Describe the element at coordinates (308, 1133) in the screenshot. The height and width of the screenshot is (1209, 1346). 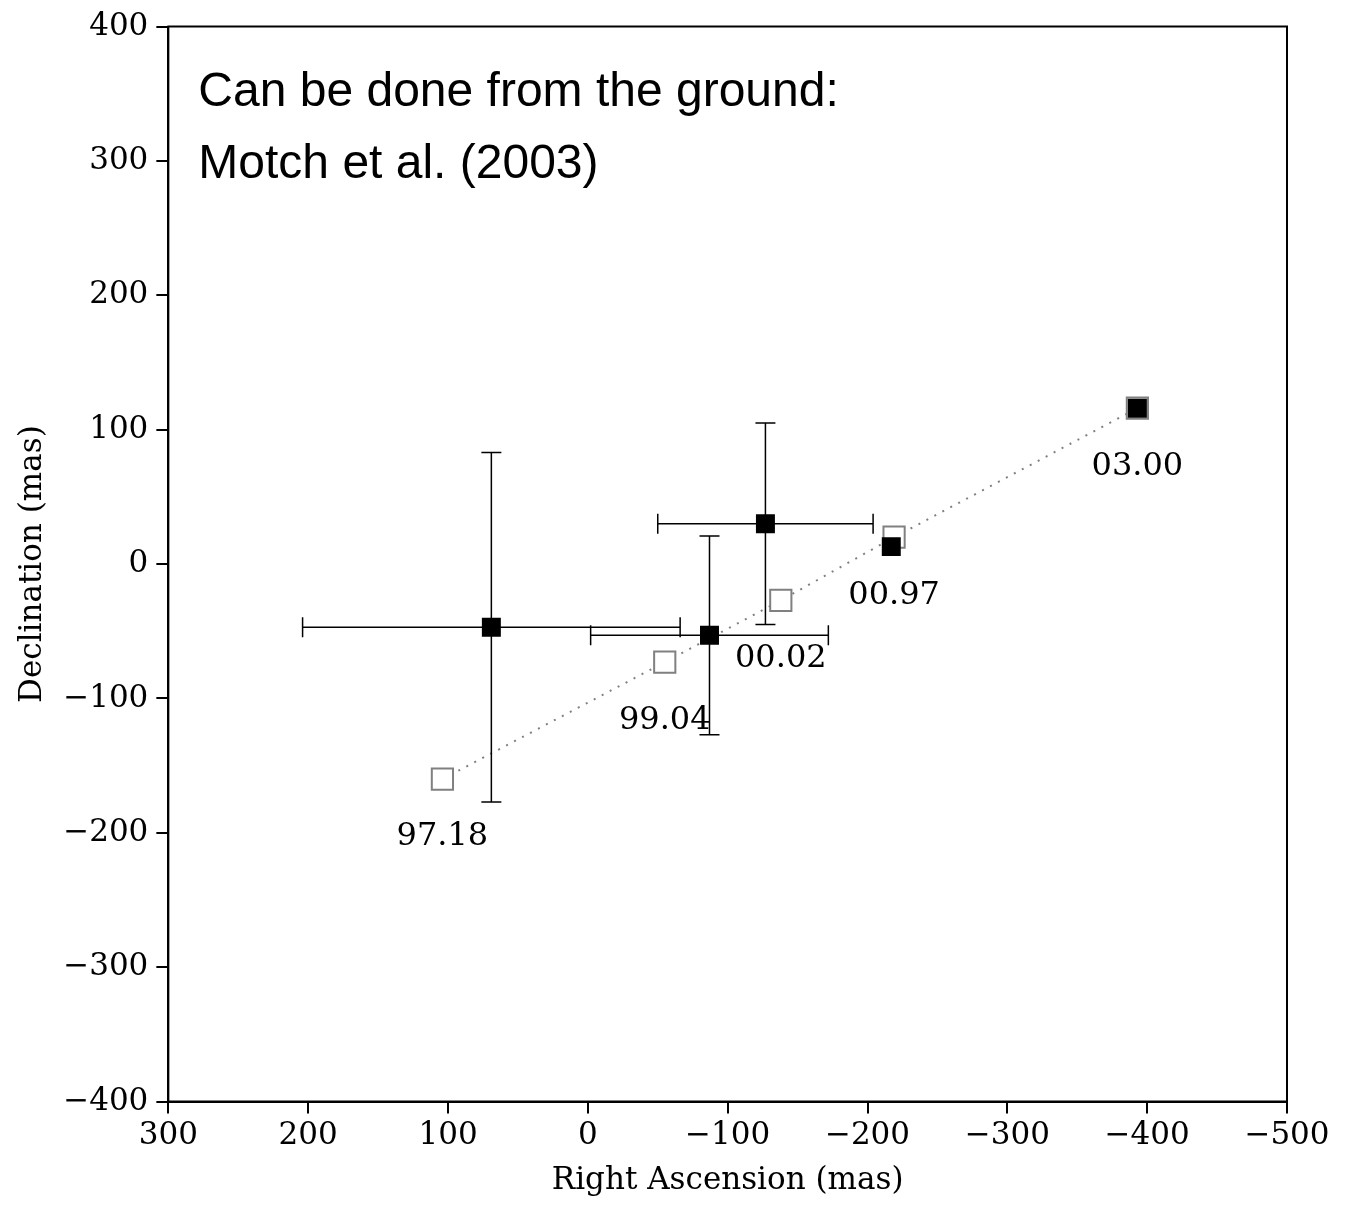
I see `x-tick-label: 200` at that location.